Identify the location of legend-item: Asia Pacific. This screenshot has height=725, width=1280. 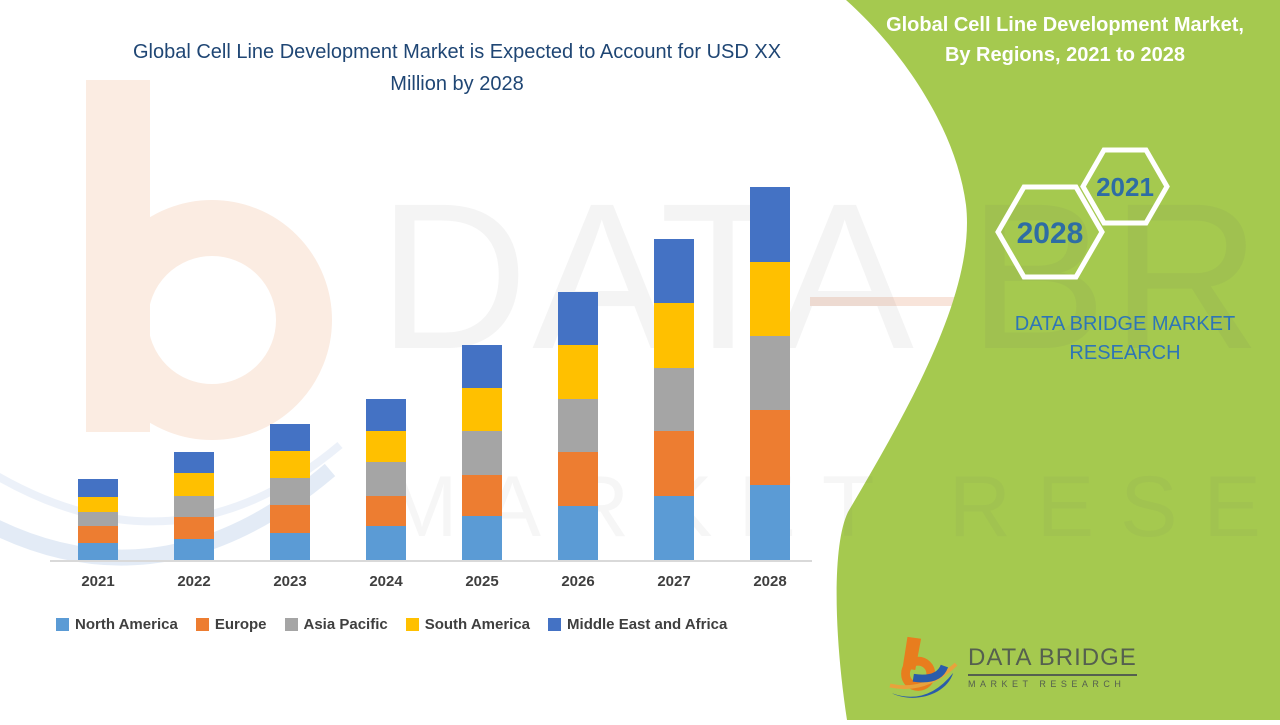
(336, 624).